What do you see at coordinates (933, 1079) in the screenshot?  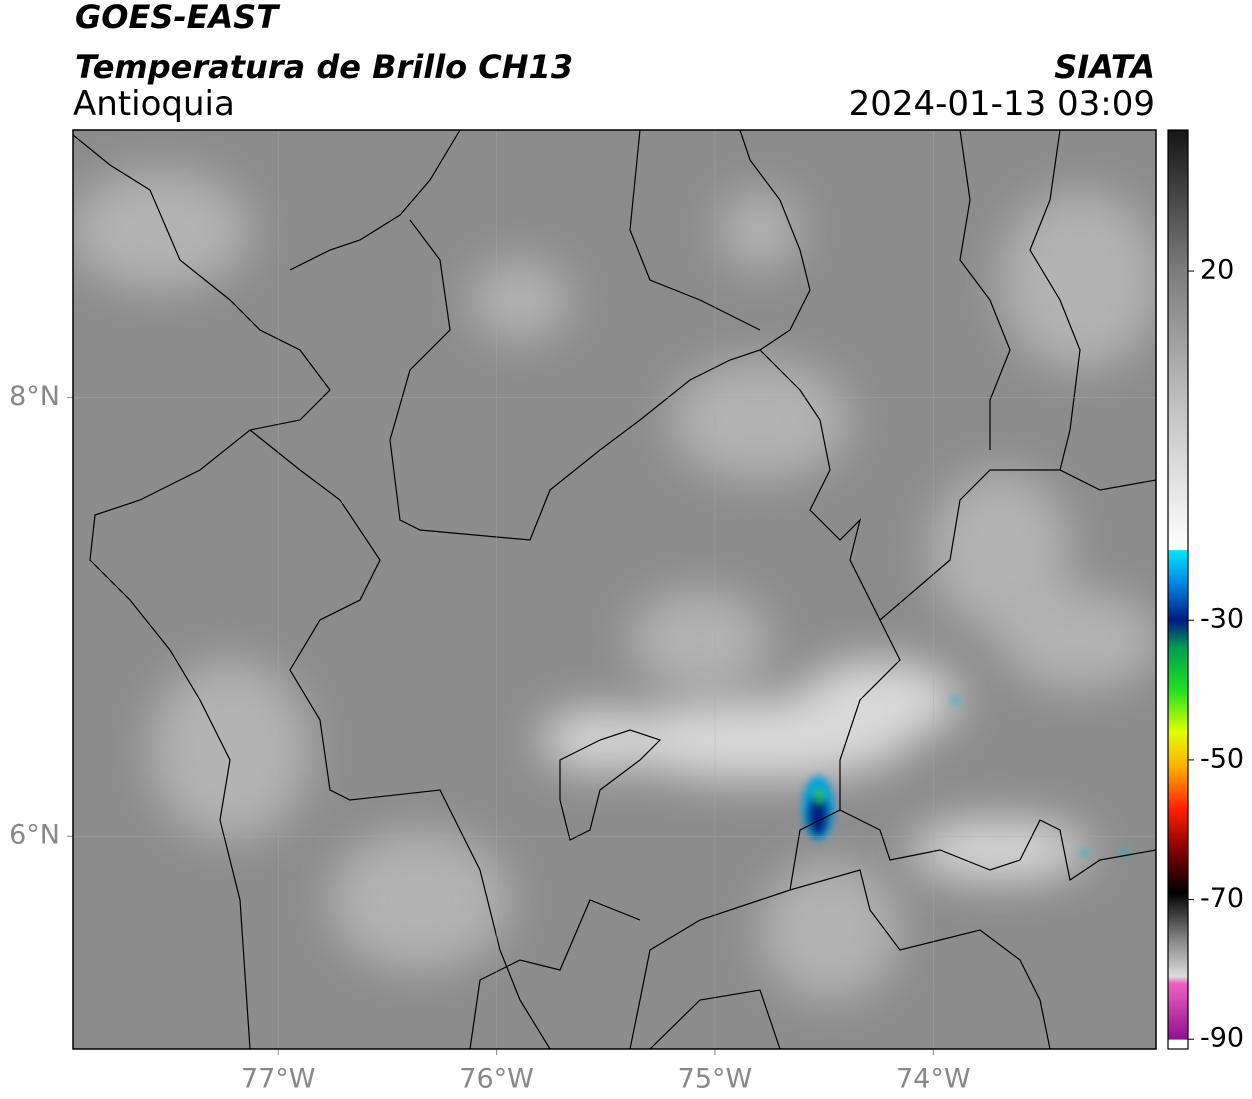 I see `x-tick-label: 74°W` at bounding box center [933, 1079].